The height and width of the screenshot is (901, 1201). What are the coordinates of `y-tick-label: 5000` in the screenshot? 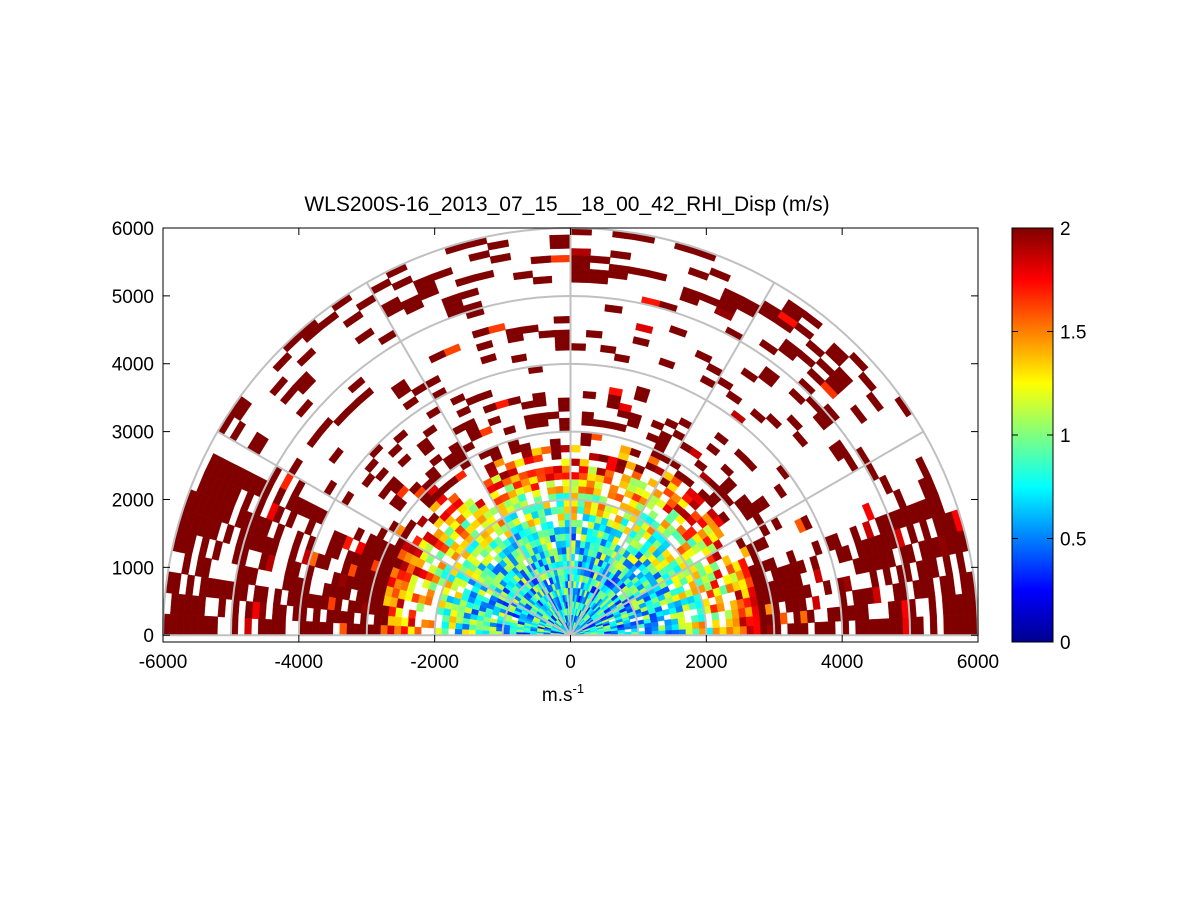 It's located at (133, 297).